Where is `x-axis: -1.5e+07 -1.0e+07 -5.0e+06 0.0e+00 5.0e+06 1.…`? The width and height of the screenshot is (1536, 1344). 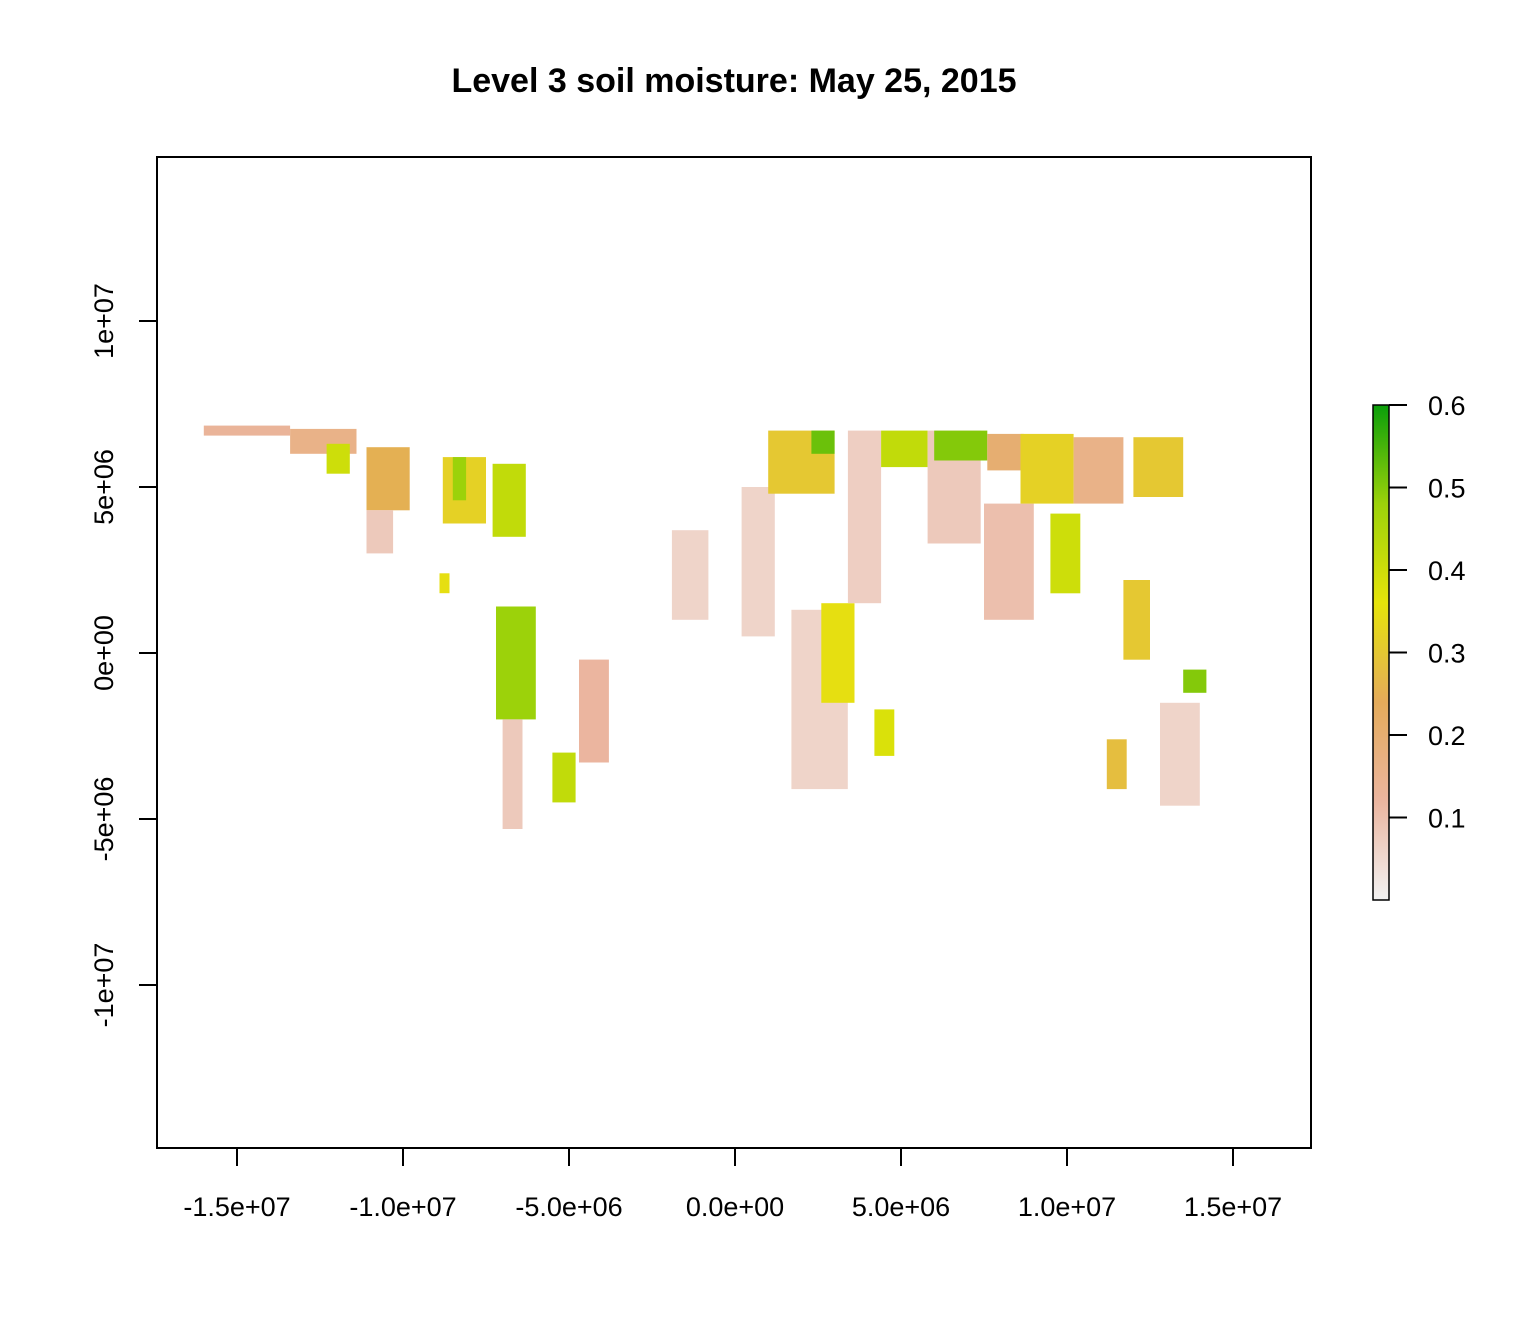
x-axis: -1.5e+07 -1.0e+07 -5.0e+06 0.0e+00 5.0e+06 1.… is located at coordinates (732, 1184).